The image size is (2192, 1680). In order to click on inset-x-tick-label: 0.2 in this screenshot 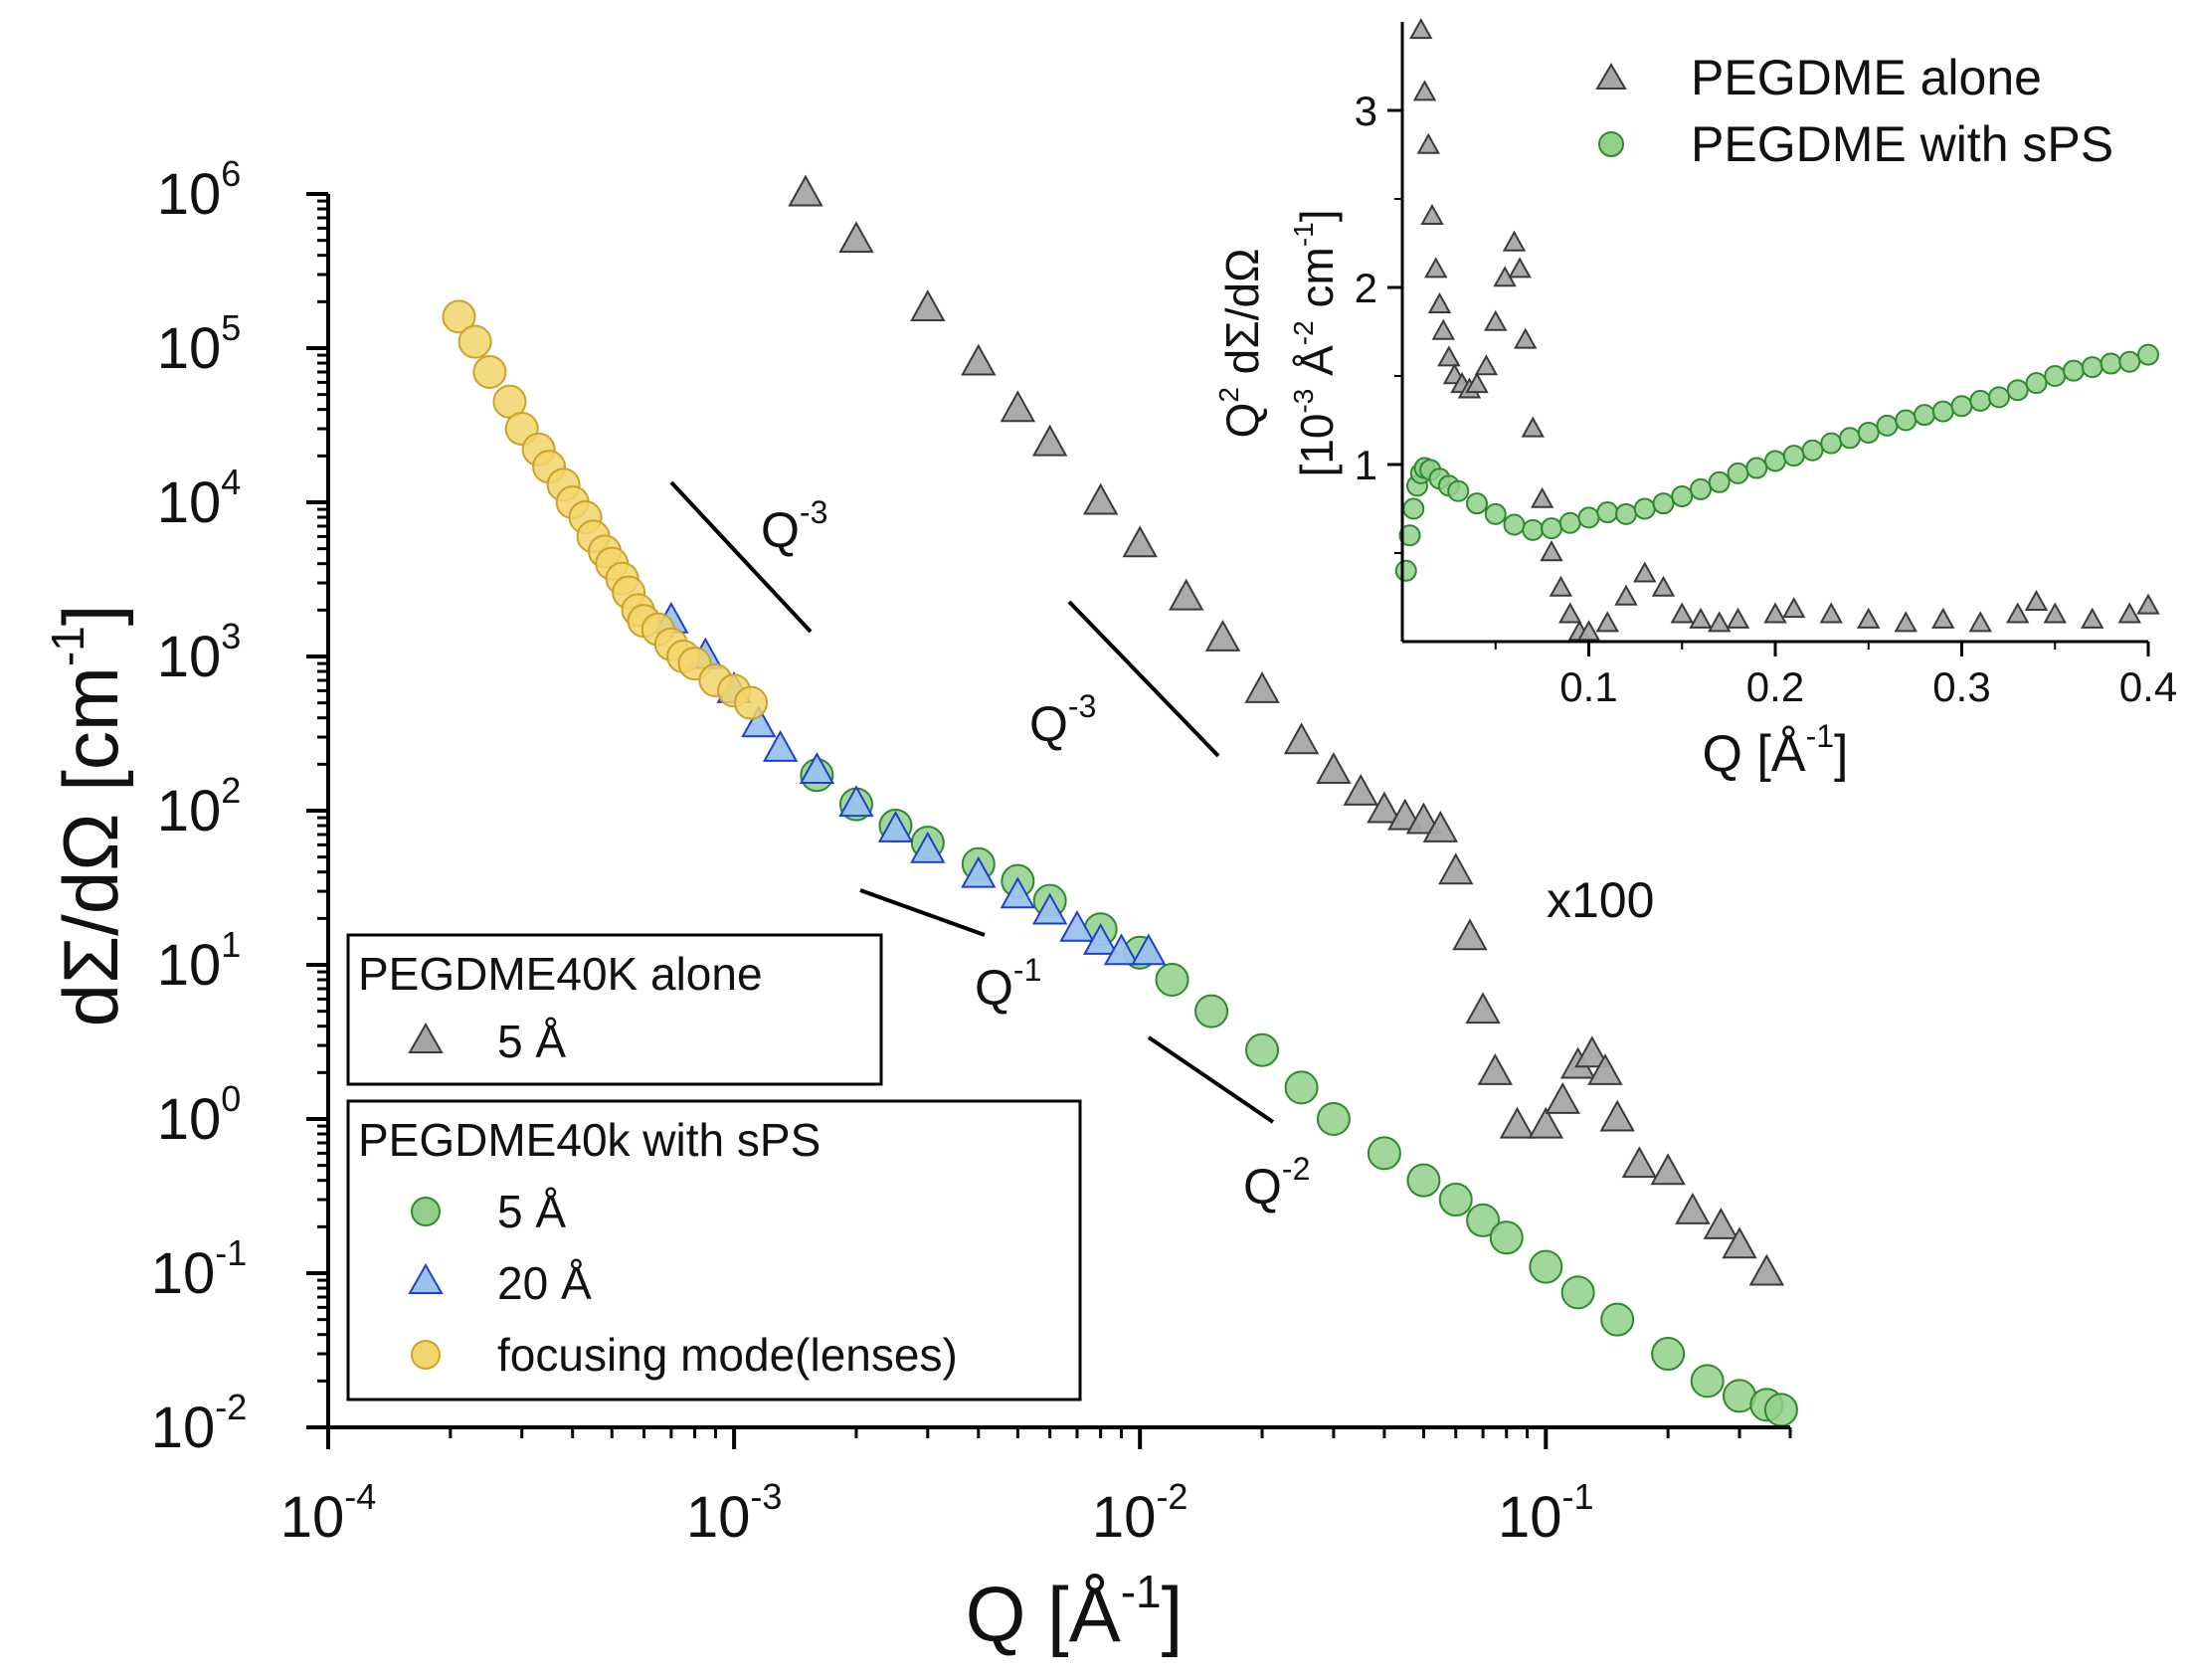, I will do `click(1775, 686)`.